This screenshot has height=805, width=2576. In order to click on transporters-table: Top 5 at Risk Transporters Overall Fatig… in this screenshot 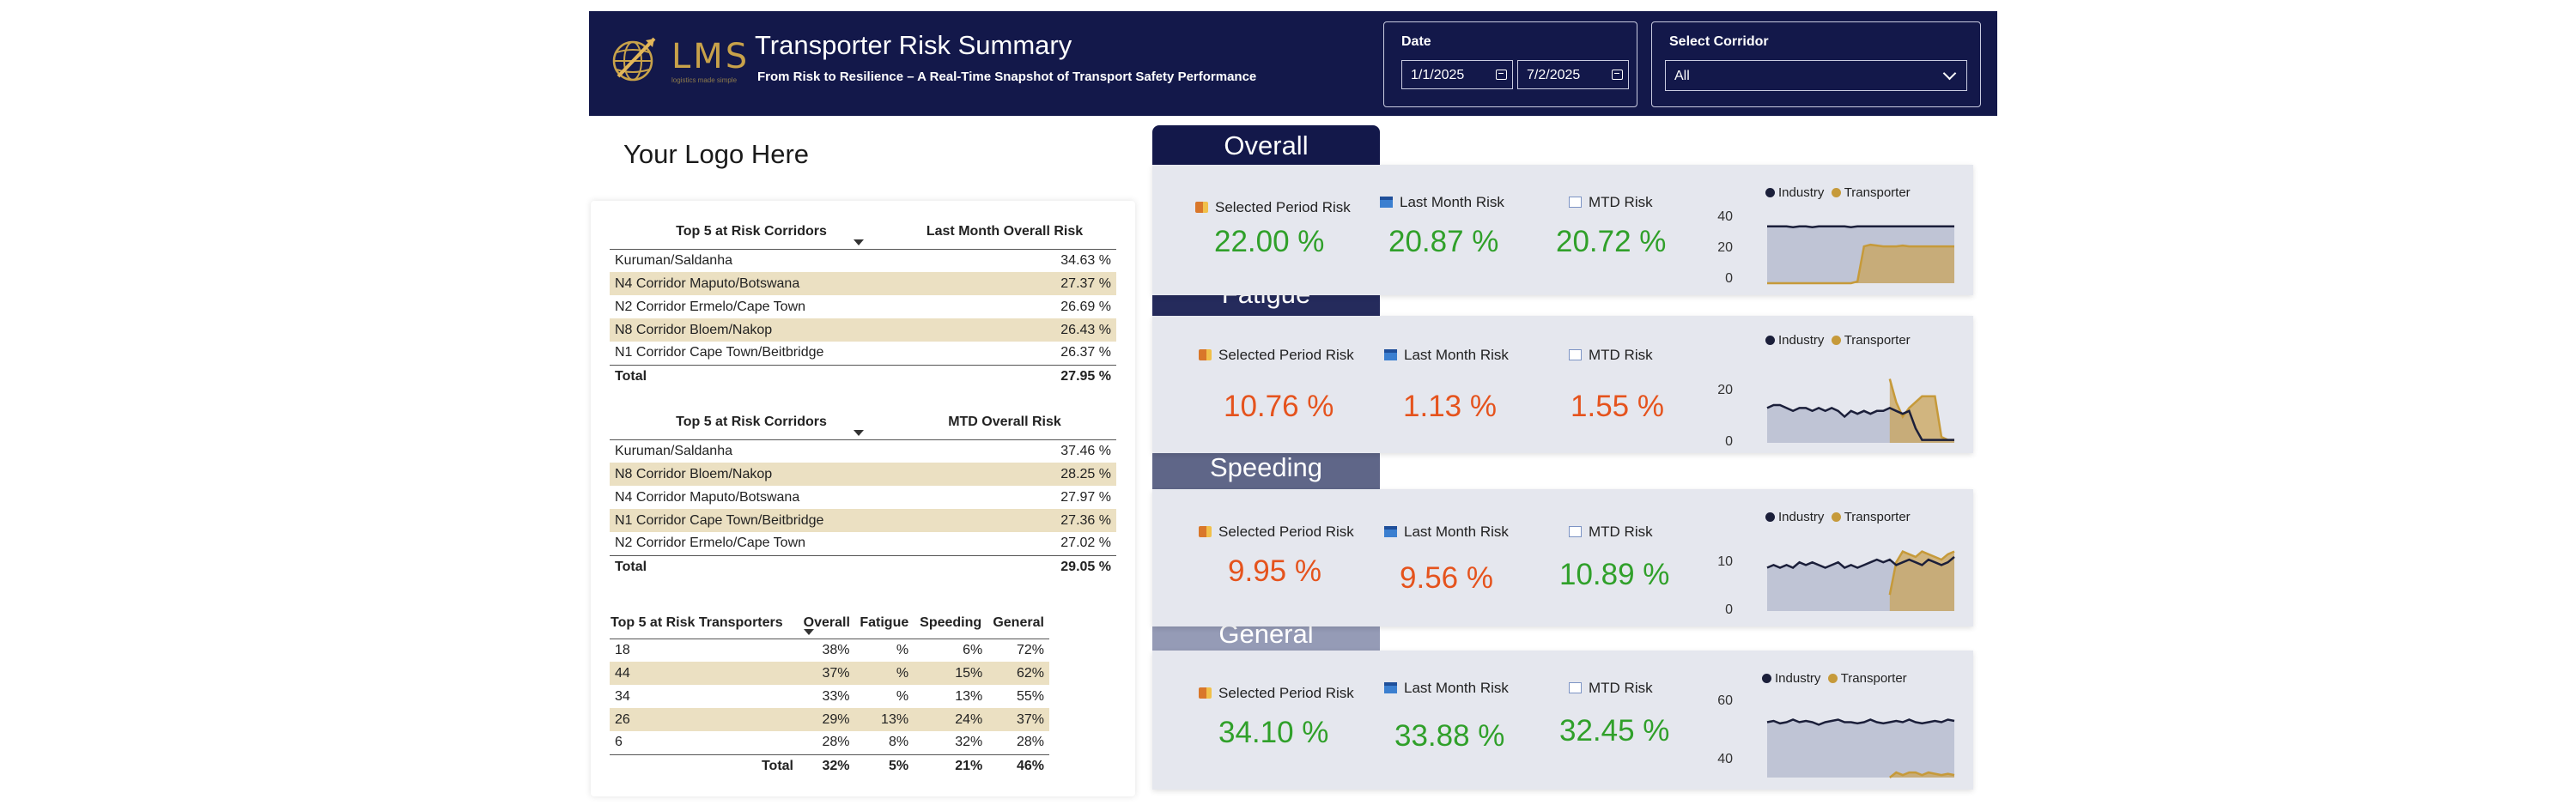, I will do `click(830, 693)`.